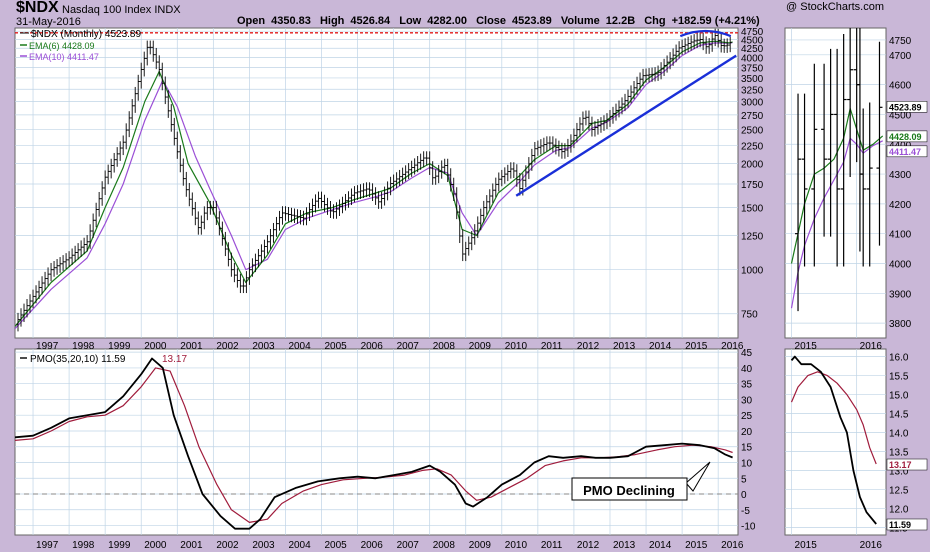 Image resolution: width=930 pixels, height=552 pixels. Describe the element at coordinates (752, 165) in the screenshot. I see `price-y-tick-label: 2000` at that location.